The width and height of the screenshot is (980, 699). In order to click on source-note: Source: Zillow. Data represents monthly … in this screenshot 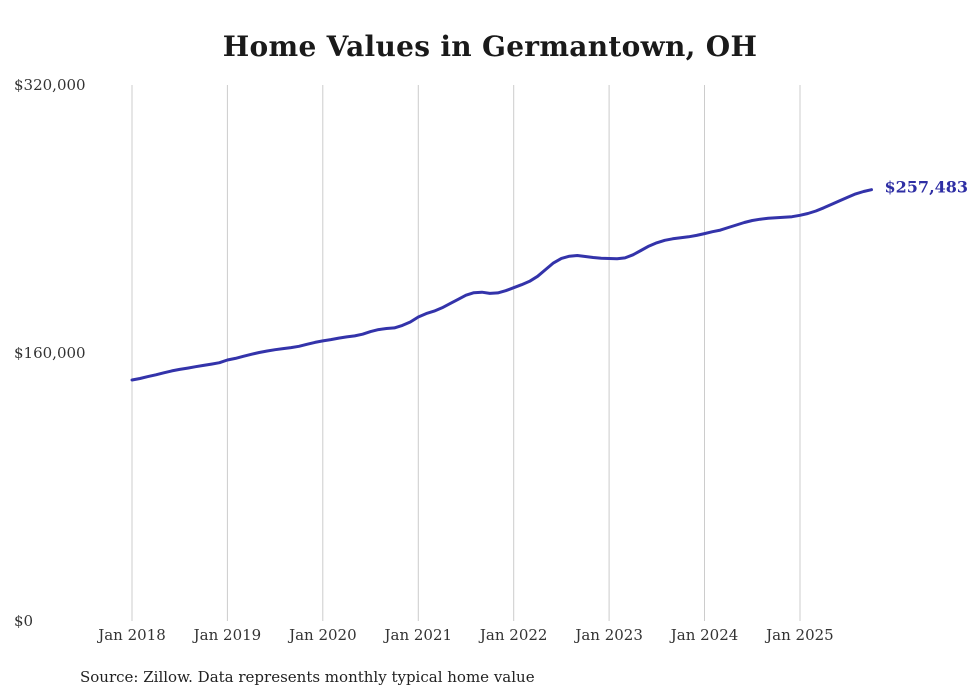, I will do `click(307, 677)`.